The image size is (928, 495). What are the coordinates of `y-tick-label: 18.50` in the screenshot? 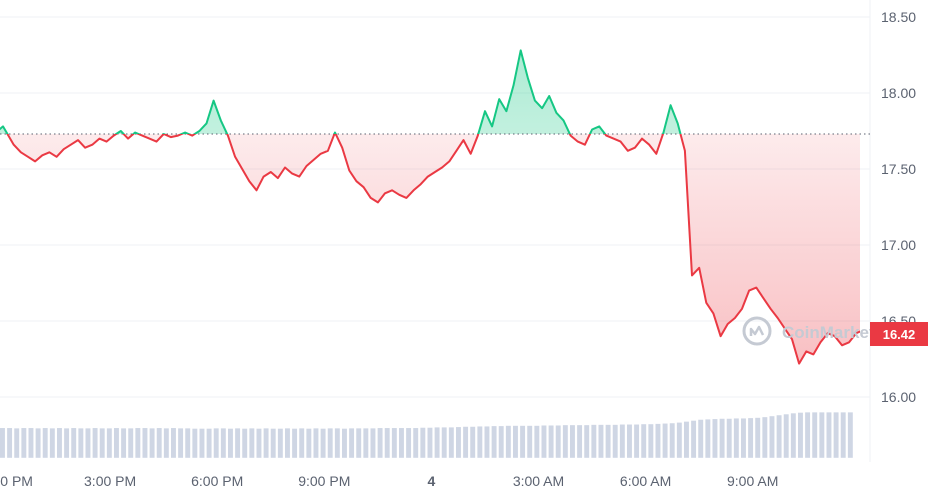 It's located at (898, 17).